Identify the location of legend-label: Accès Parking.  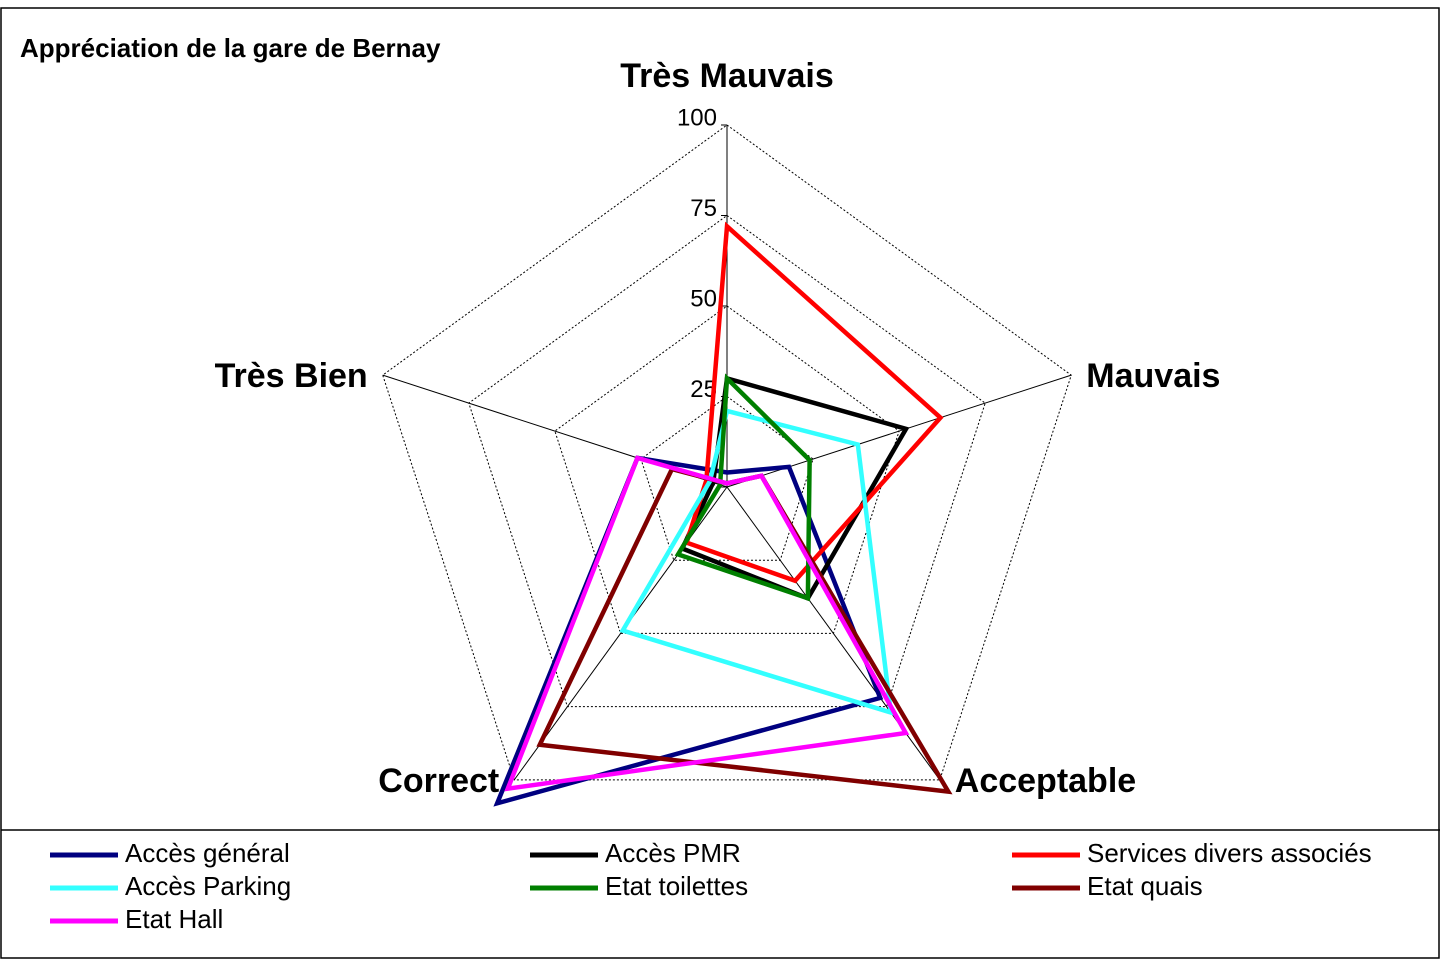
(208, 886).